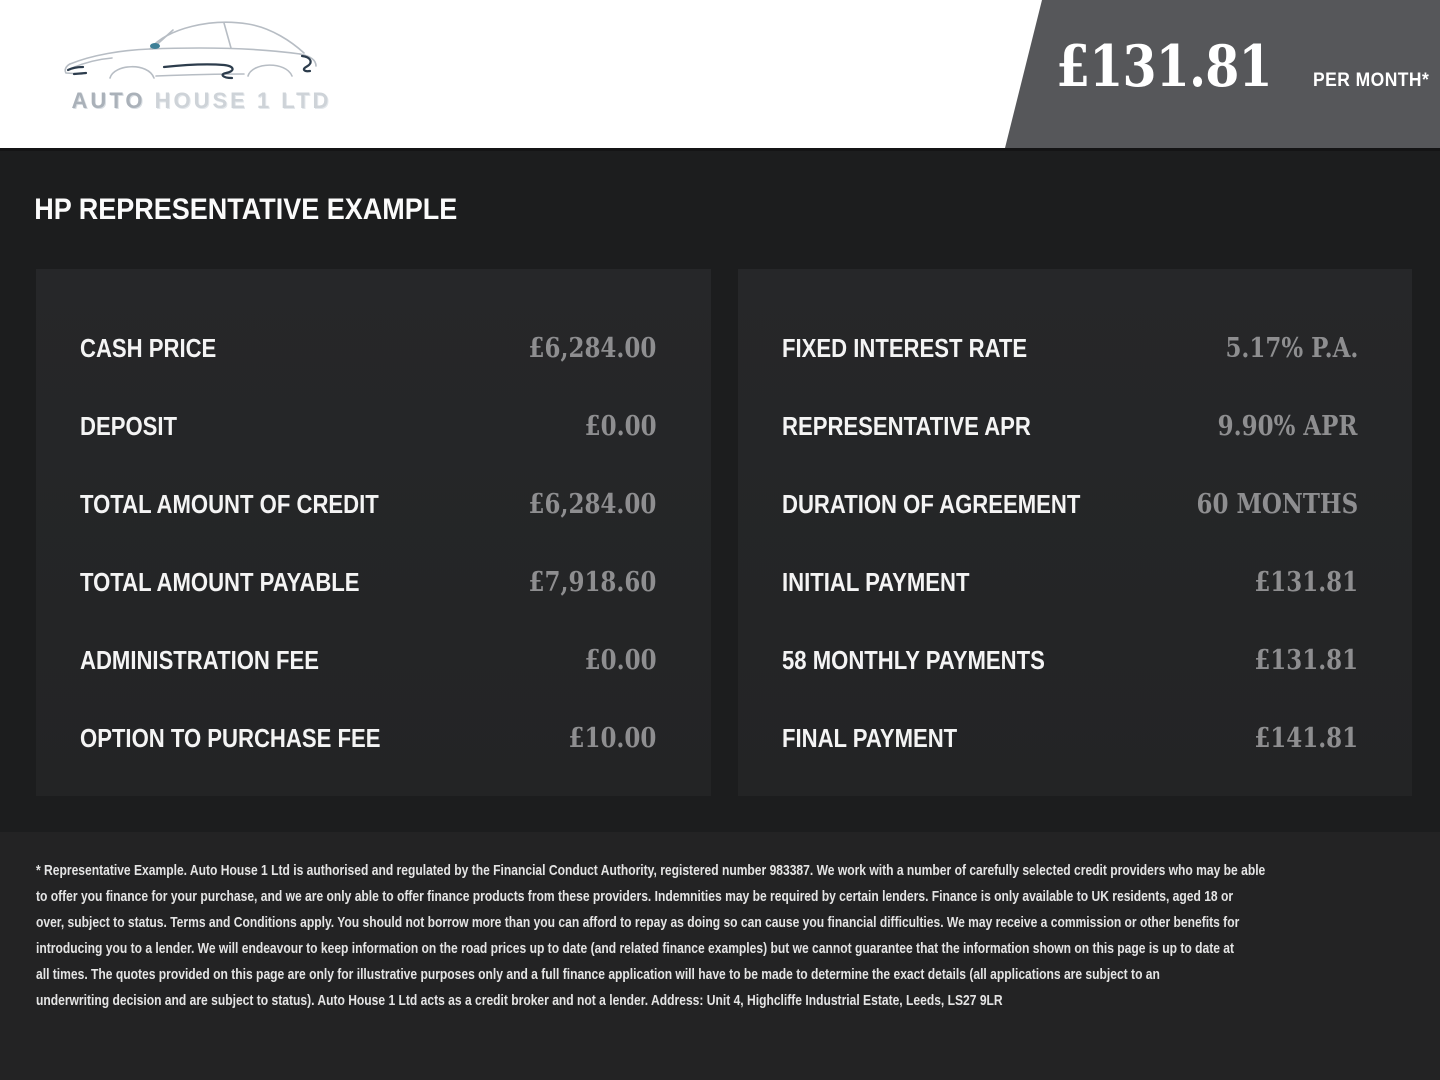  I want to click on dealer-name-part1: AUTO, so click(108, 100).